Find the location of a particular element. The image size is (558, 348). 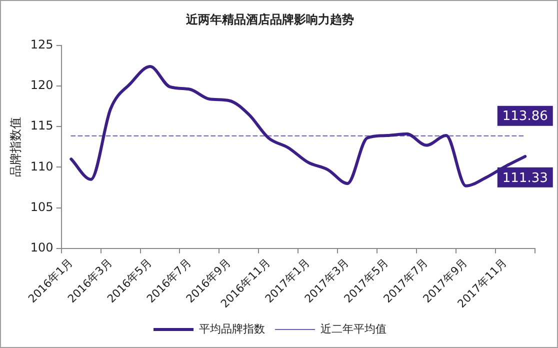

y-tick-label: 120 is located at coordinates (42, 85).